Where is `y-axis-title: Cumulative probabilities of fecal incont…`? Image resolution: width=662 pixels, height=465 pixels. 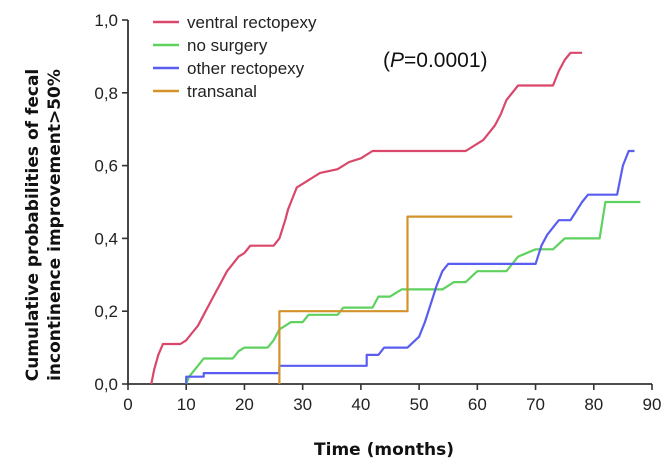
y-axis-title: Cumulative probabilities of fecal incont… is located at coordinates (44, 225).